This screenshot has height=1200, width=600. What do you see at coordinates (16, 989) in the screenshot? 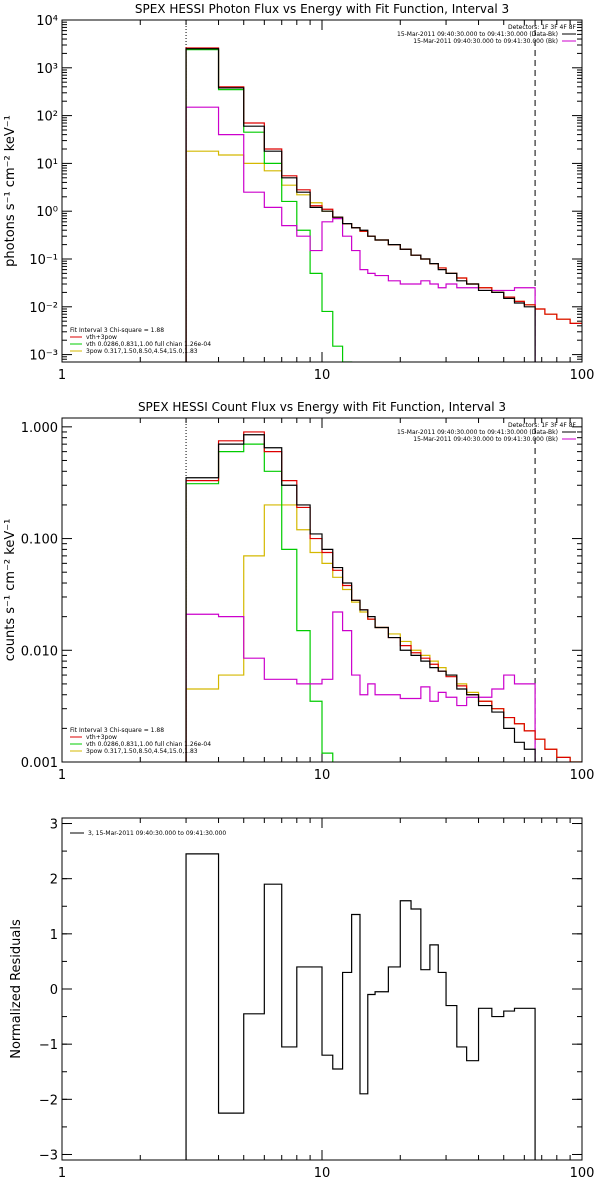
I see `y-axis-label: Normalized Residuals` at bounding box center [16, 989].